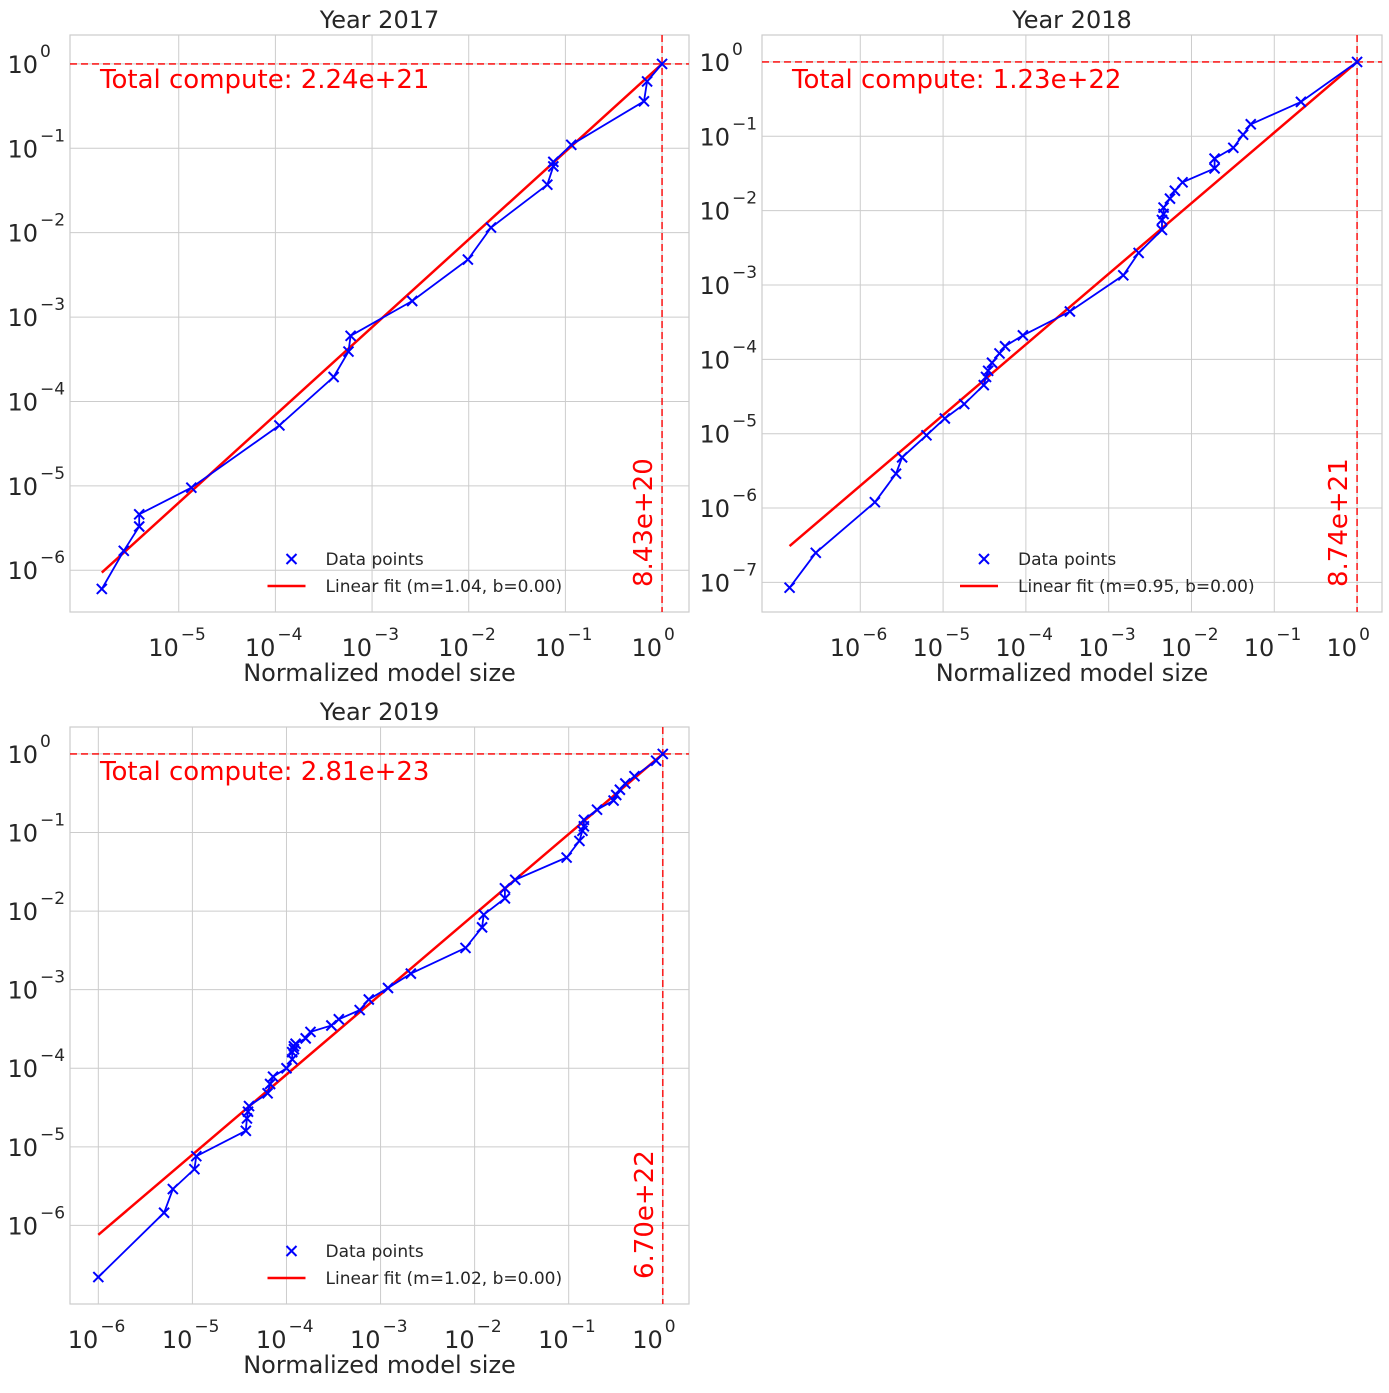 The image size is (1389, 1393). Describe the element at coordinates (415, 573) in the screenshot. I see `legend: Data points Linear fit (m=1.04, b=0.00)` at that location.